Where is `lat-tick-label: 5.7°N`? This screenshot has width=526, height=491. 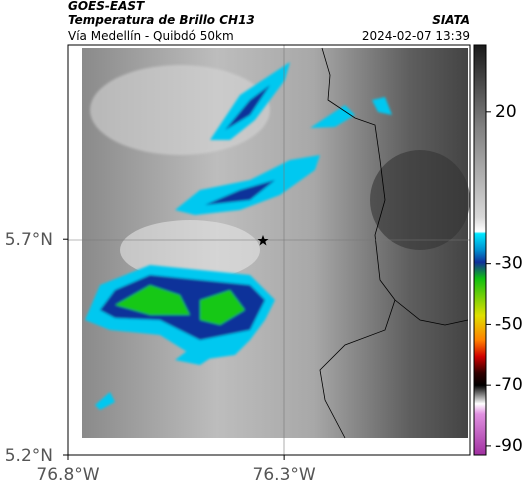 lat-tick-label: 5.7°N is located at coordinates (29, 240).